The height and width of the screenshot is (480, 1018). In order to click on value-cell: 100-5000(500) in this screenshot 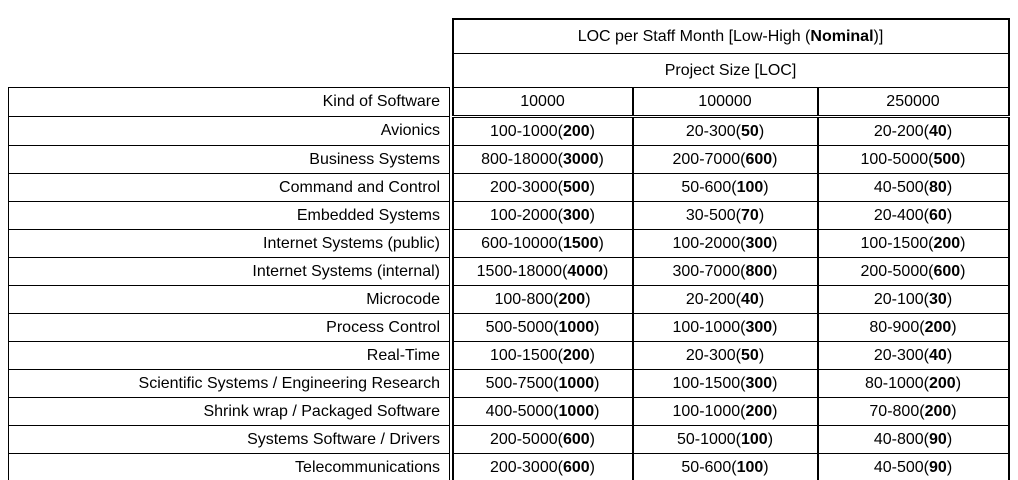, I will do `click(913, 159)`.